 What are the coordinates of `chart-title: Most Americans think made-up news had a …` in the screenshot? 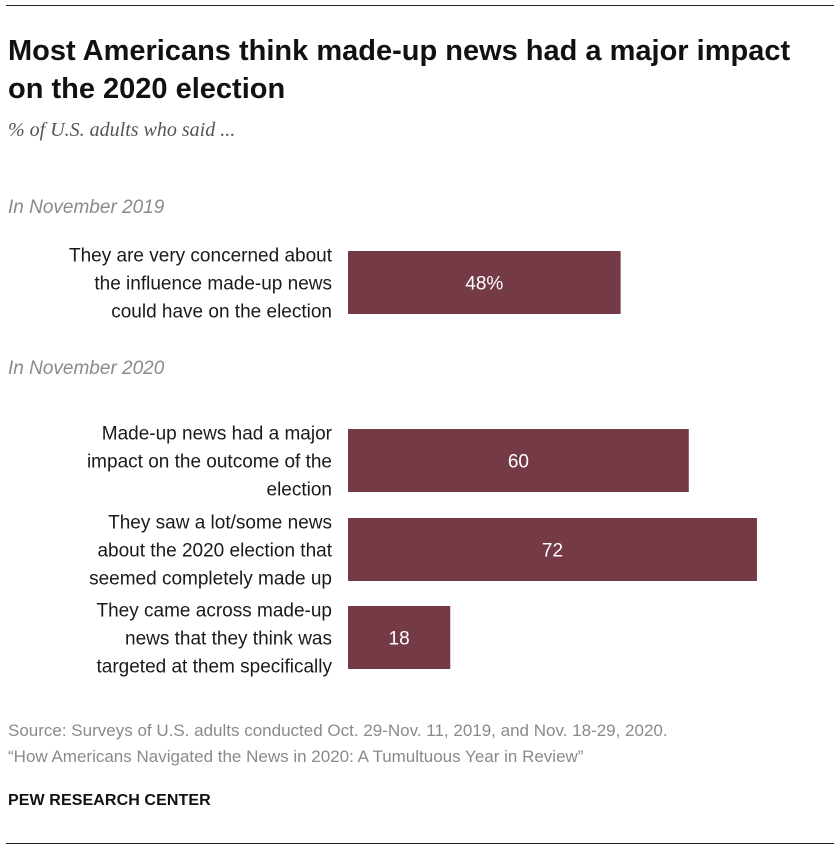 It's located at (399, 70).